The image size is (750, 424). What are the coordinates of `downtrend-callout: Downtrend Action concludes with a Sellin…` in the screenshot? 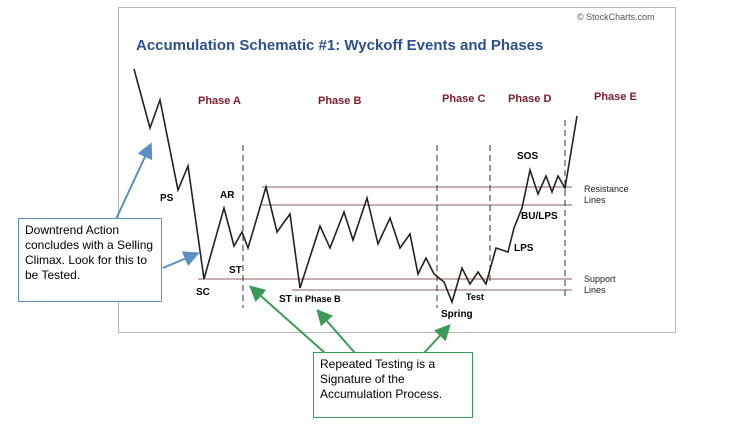 It's located at (90, 260).